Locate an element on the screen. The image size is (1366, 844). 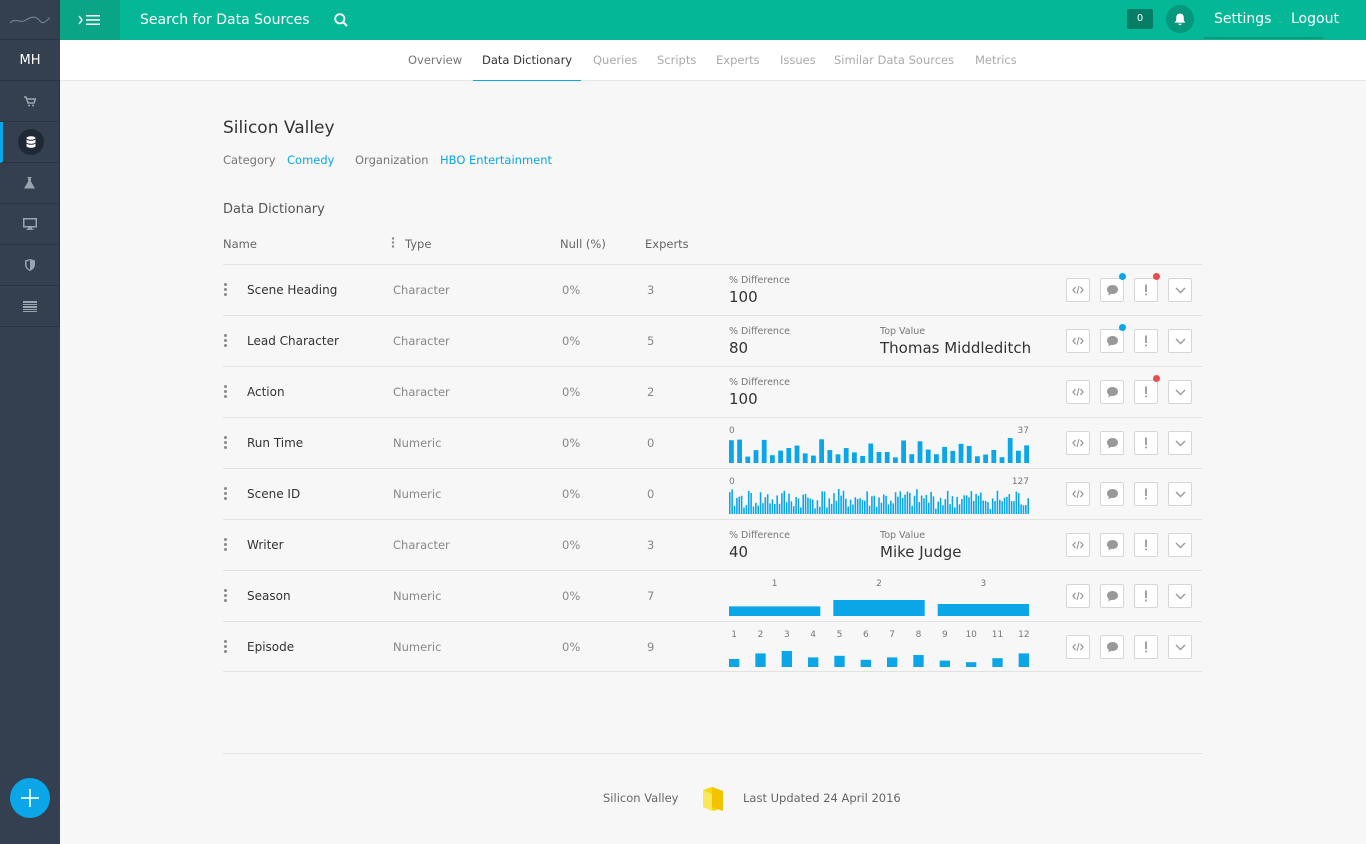
tab-scripts: Scripts is located at coordinates (677, 60).